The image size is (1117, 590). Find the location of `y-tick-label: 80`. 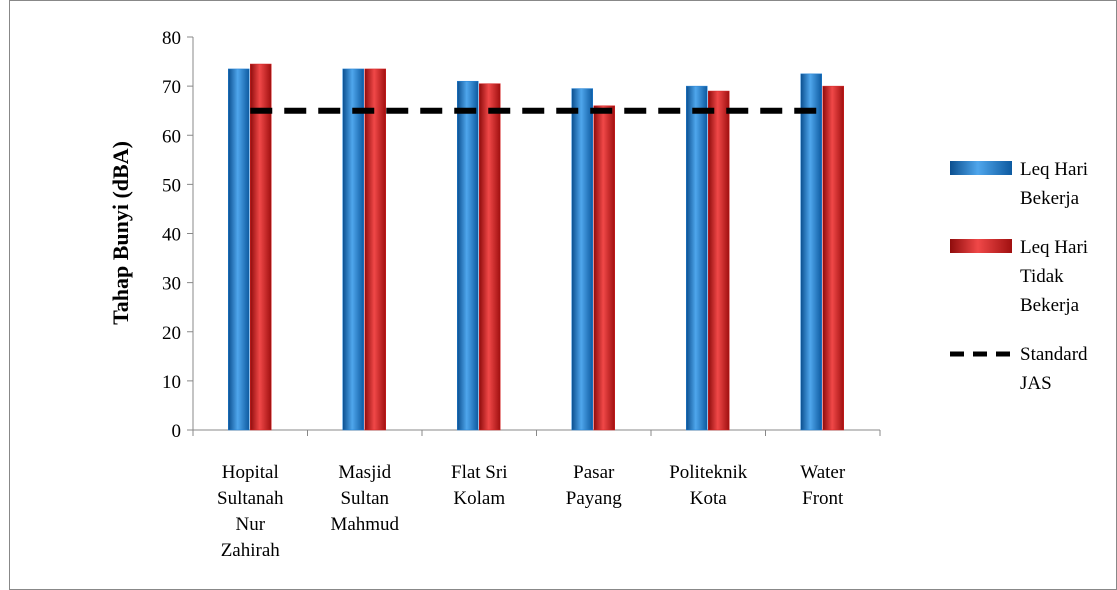

y-tick-label: 80 is located at coordinates (171, 38).